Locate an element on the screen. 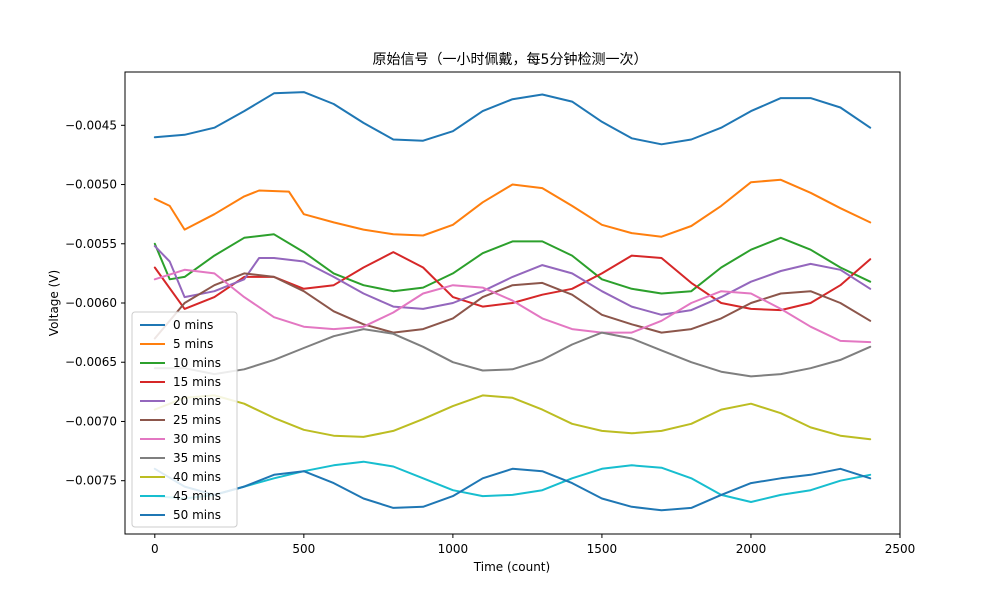  legend-label: 5 mins is located at coordinates (193, 344).